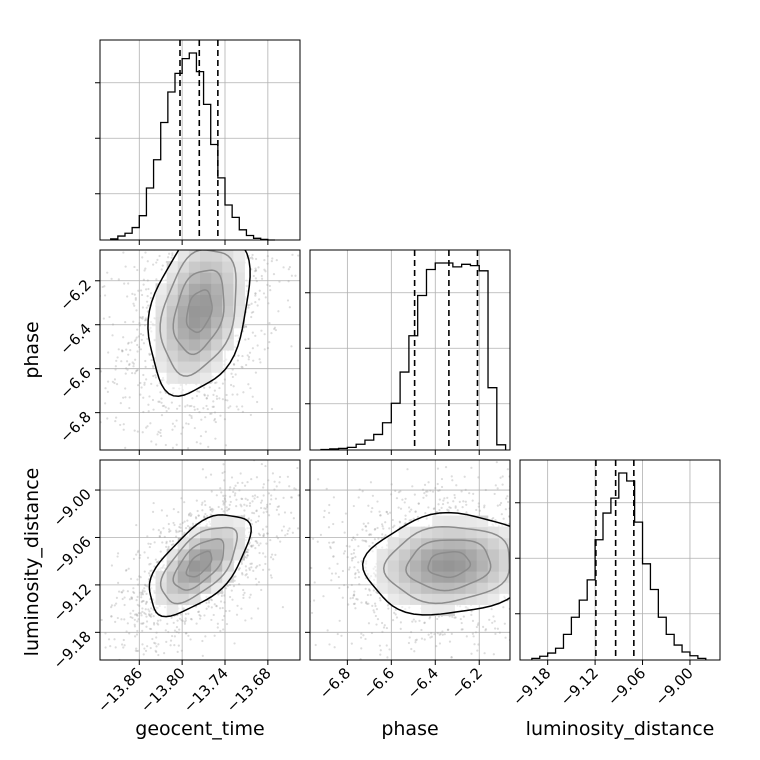 This screenshot has height=760, width=760. I want to click on tick-label-y: −6.2, so click(75, 295).